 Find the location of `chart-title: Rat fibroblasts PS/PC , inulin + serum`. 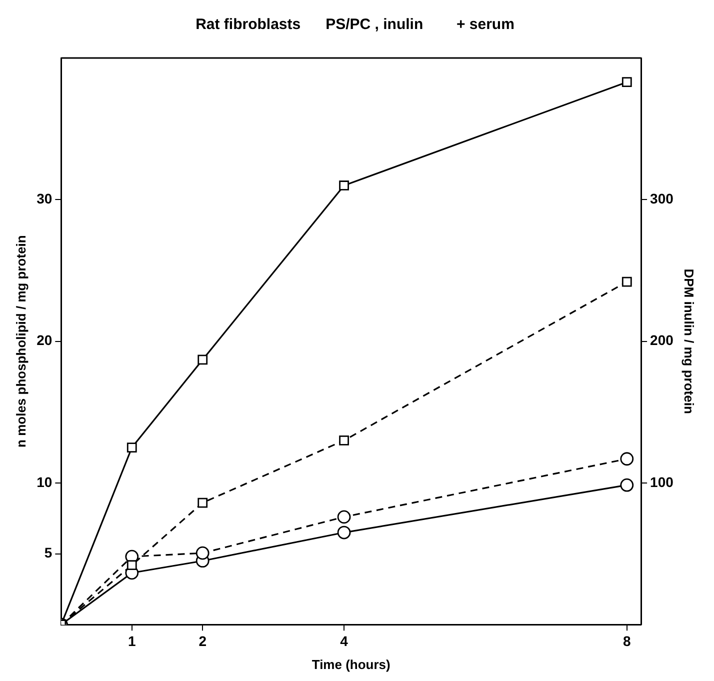

chart-title: Rat fibroblasts PS/PC , inulin + serum is located at coordinates (355, 25).